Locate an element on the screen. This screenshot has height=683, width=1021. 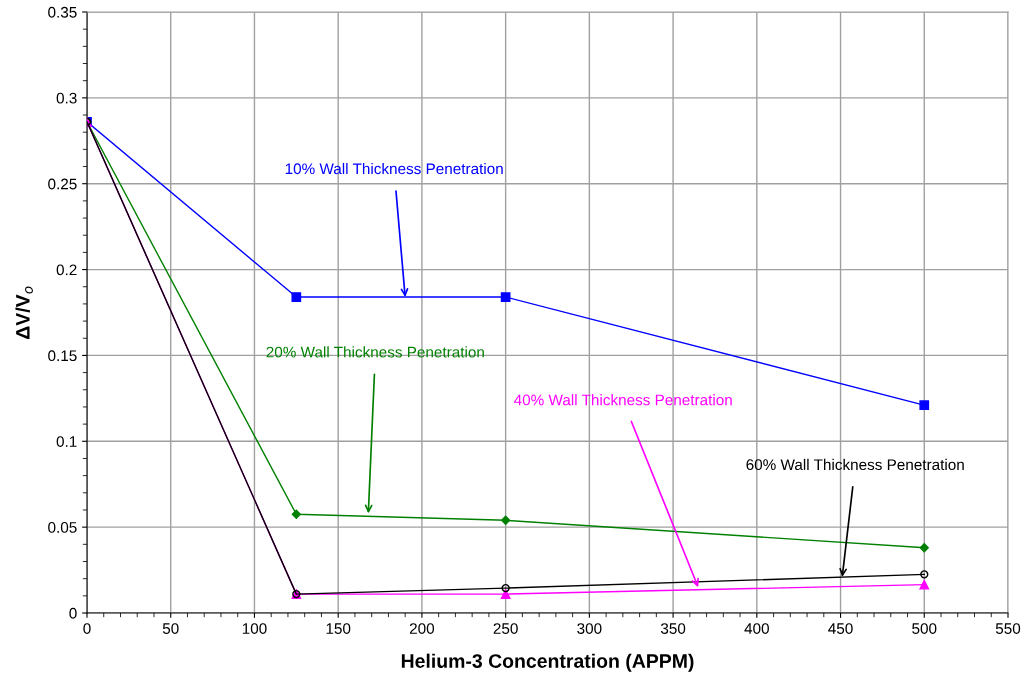
y-tick-label: 0.3 is located at coordinates (66, 98).